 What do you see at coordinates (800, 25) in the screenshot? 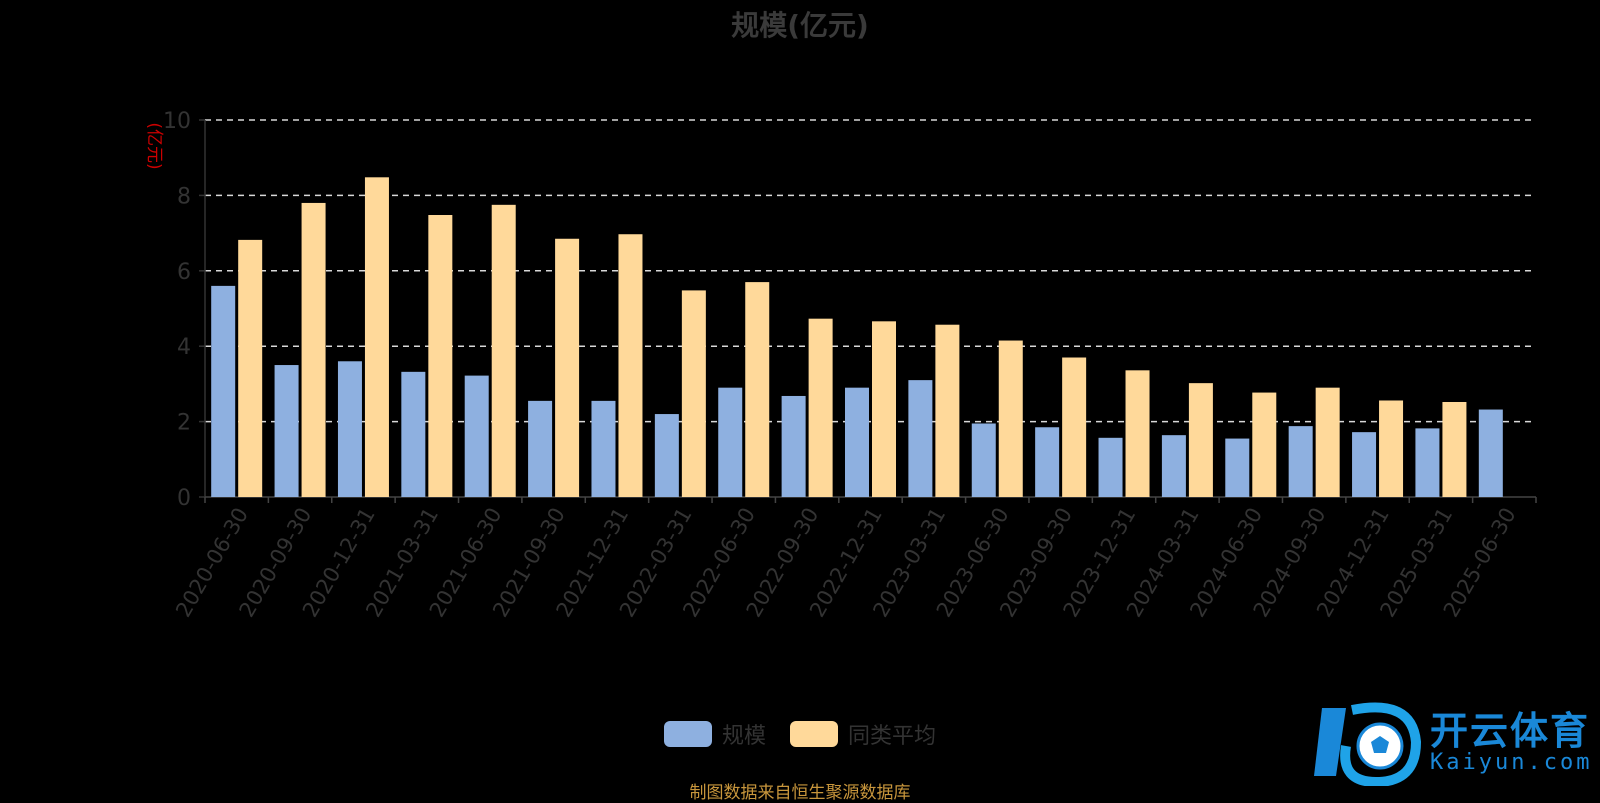
I see `chart-title: 规模(亿元)` at bounding box center [800, 25].